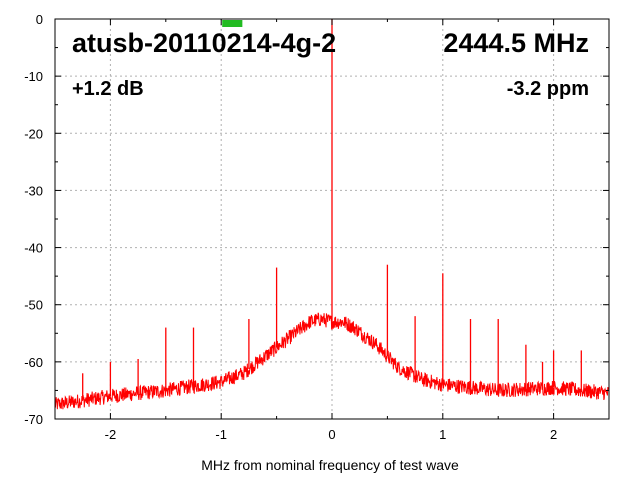  I want to click on x-tick-label: 1, so click(442, 434).